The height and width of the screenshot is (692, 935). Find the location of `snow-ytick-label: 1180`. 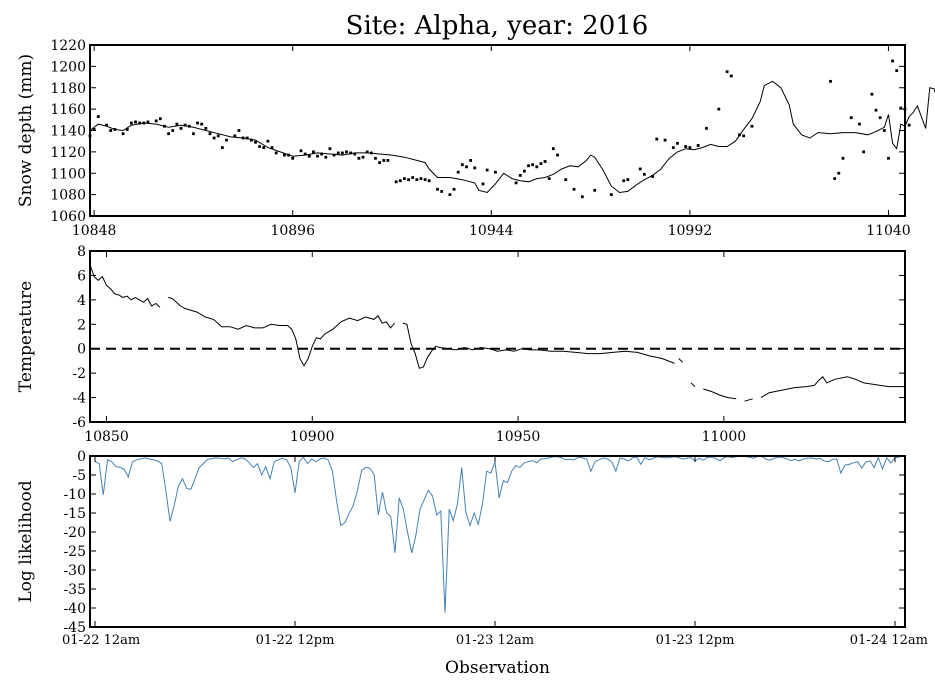

snow-ytick-label: 1180 is located at coordinates (68, 89).